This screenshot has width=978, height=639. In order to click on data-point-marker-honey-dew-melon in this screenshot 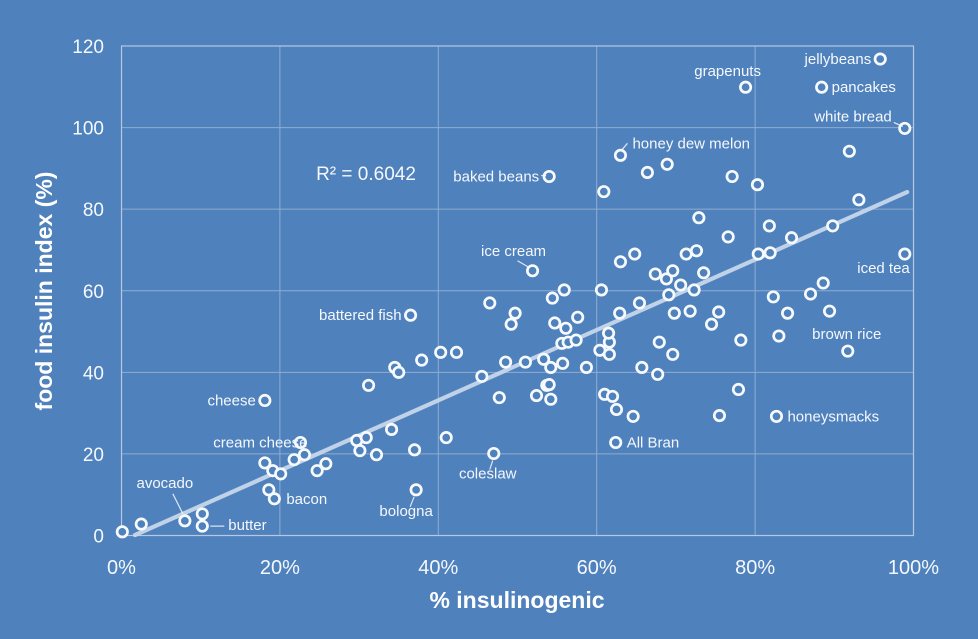, I will do `click(620, 155)`.